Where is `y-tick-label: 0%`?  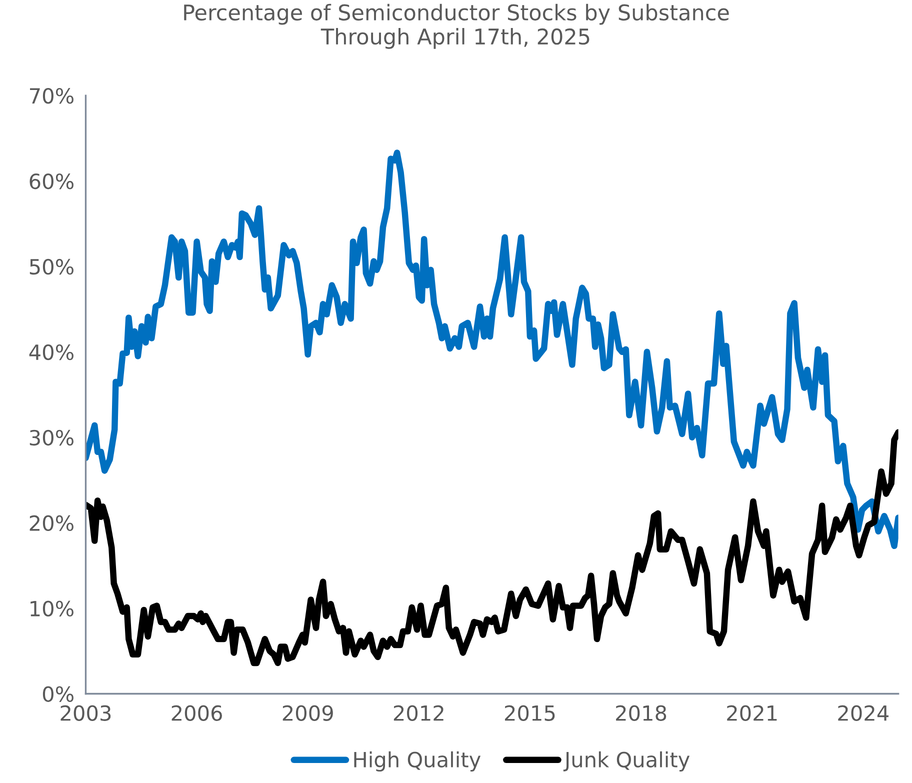
y-tick-label: 0% is located at coordinates (58, 694).